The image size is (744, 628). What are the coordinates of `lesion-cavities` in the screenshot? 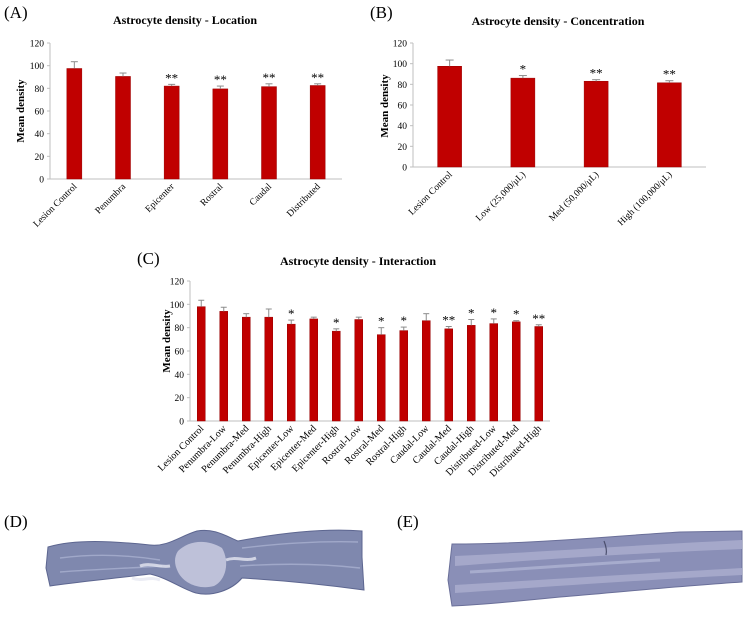 It's located at (194, 569).